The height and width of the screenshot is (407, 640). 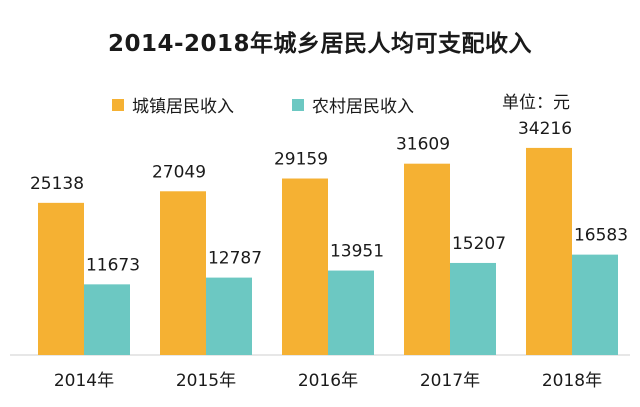 What do you see at coordinates (84, 381) in the screenshot?
I see `x-tick-label-0: 2014年` at bounding box center [84, 381].